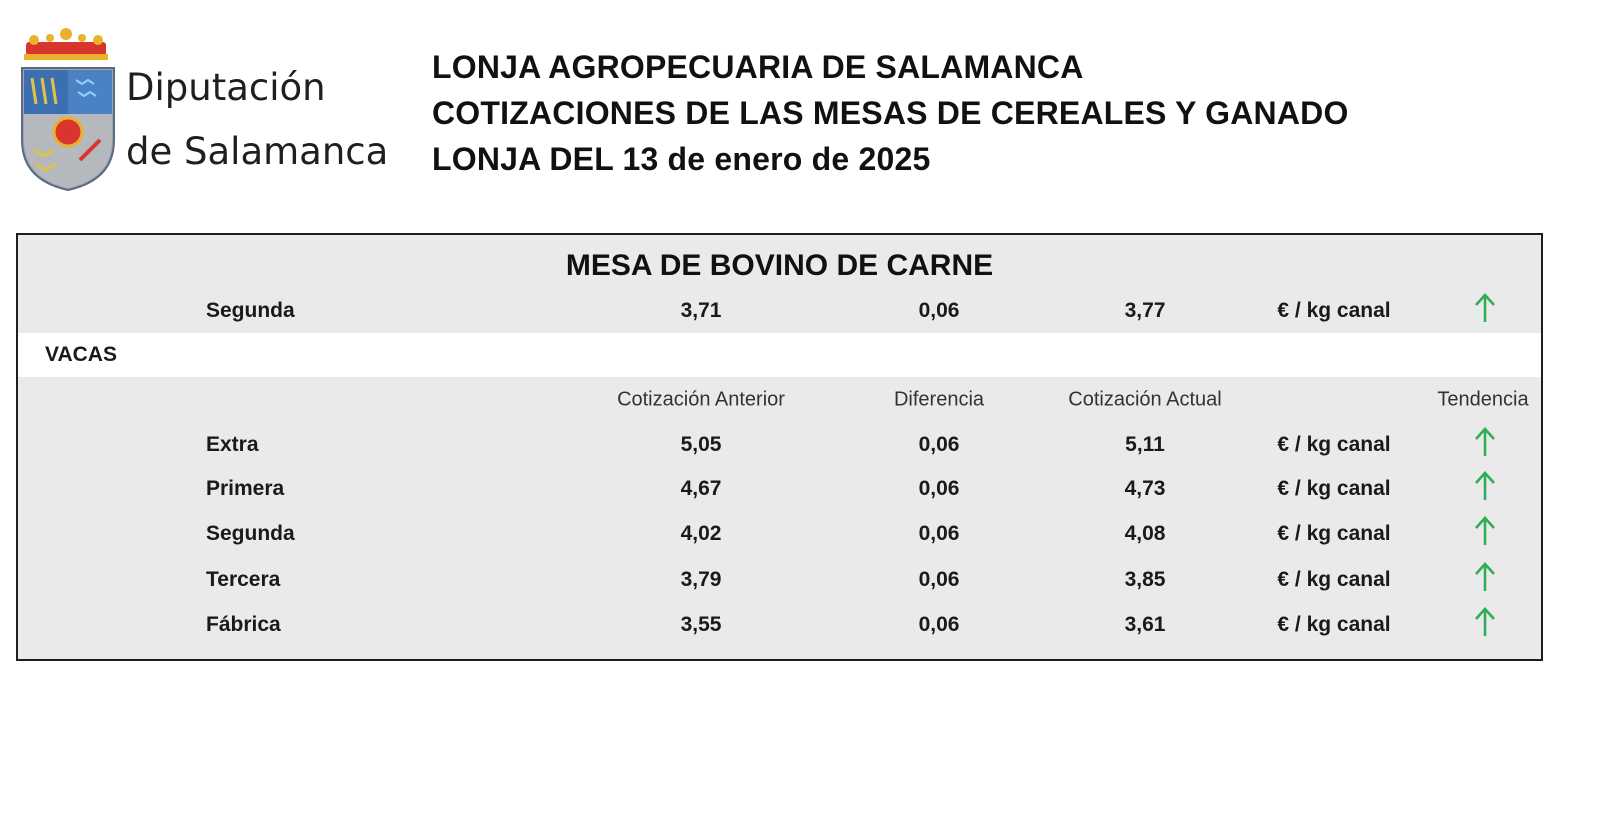 The width and height of the screenshot is (1600, 835). I want to click on col-header-prev: Cotización Anterior, so click(701, 399).